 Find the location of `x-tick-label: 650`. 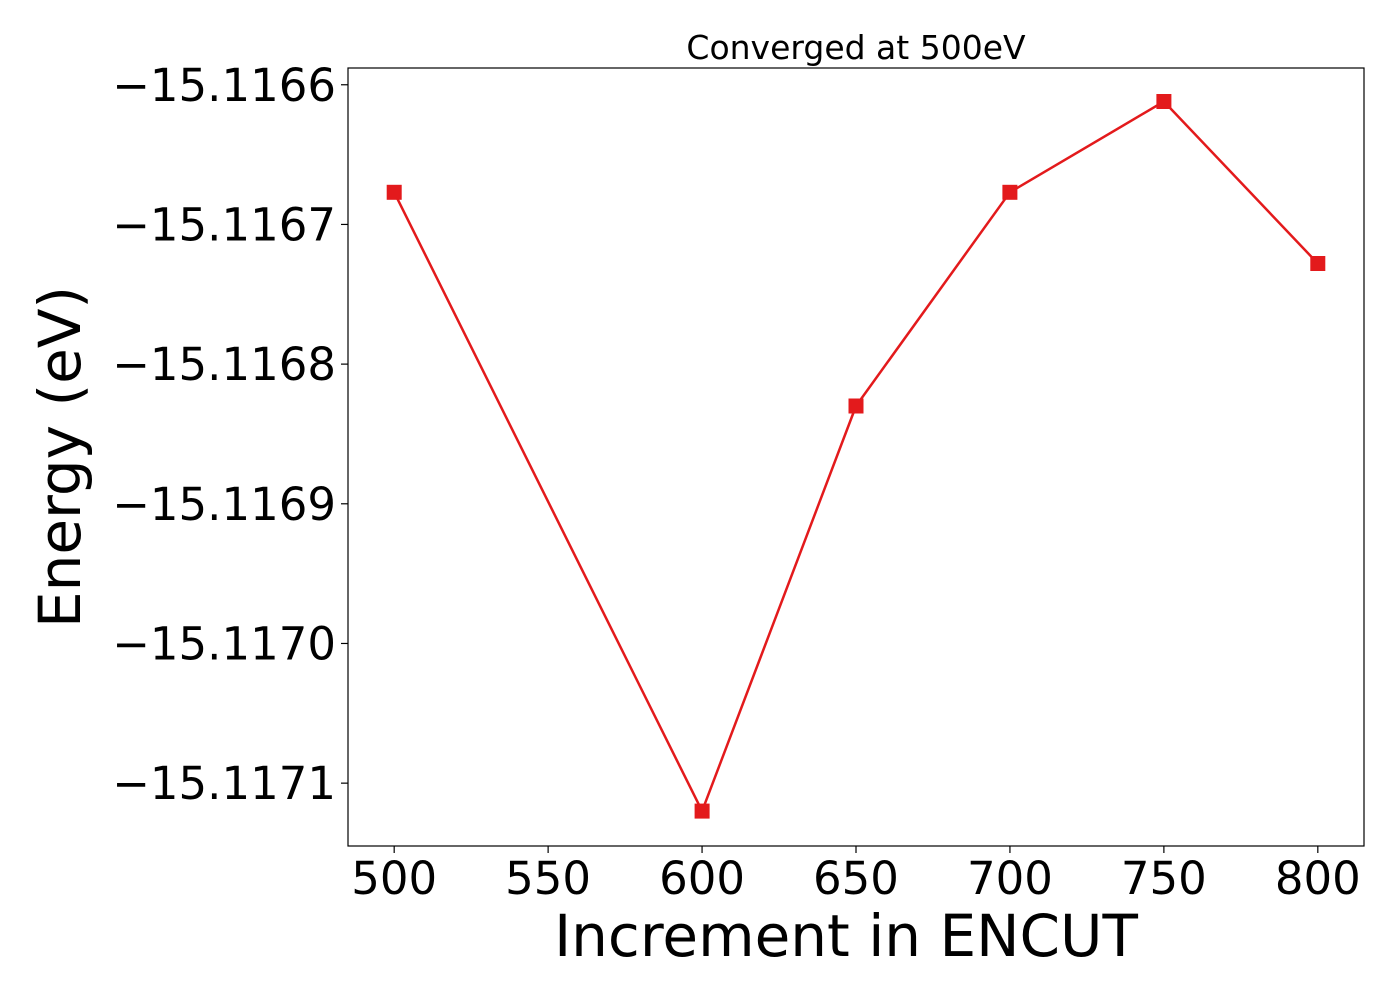

x-tick-label: 650 is located at coordinates (856, 878).